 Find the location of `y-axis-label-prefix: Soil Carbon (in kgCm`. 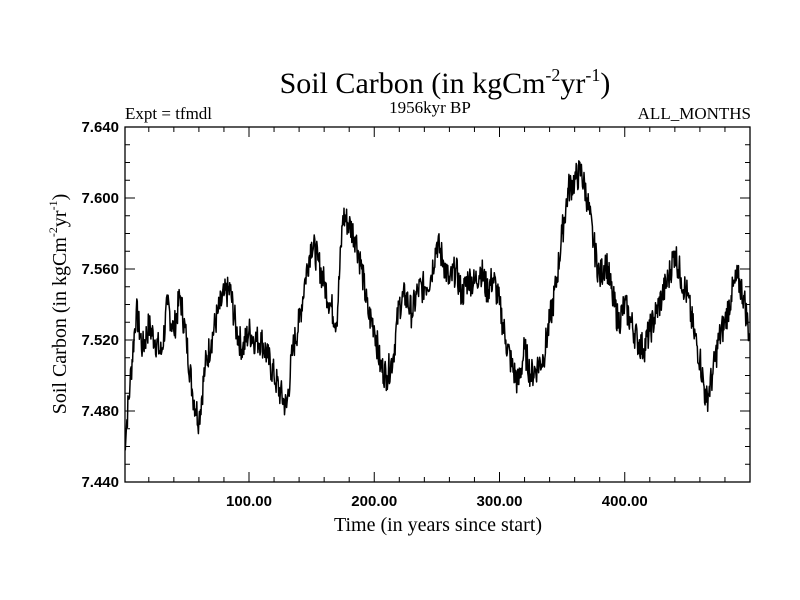

y-axis-label-prefix: Soil Carbon (in kgCm is located at coordinates (60, 326).